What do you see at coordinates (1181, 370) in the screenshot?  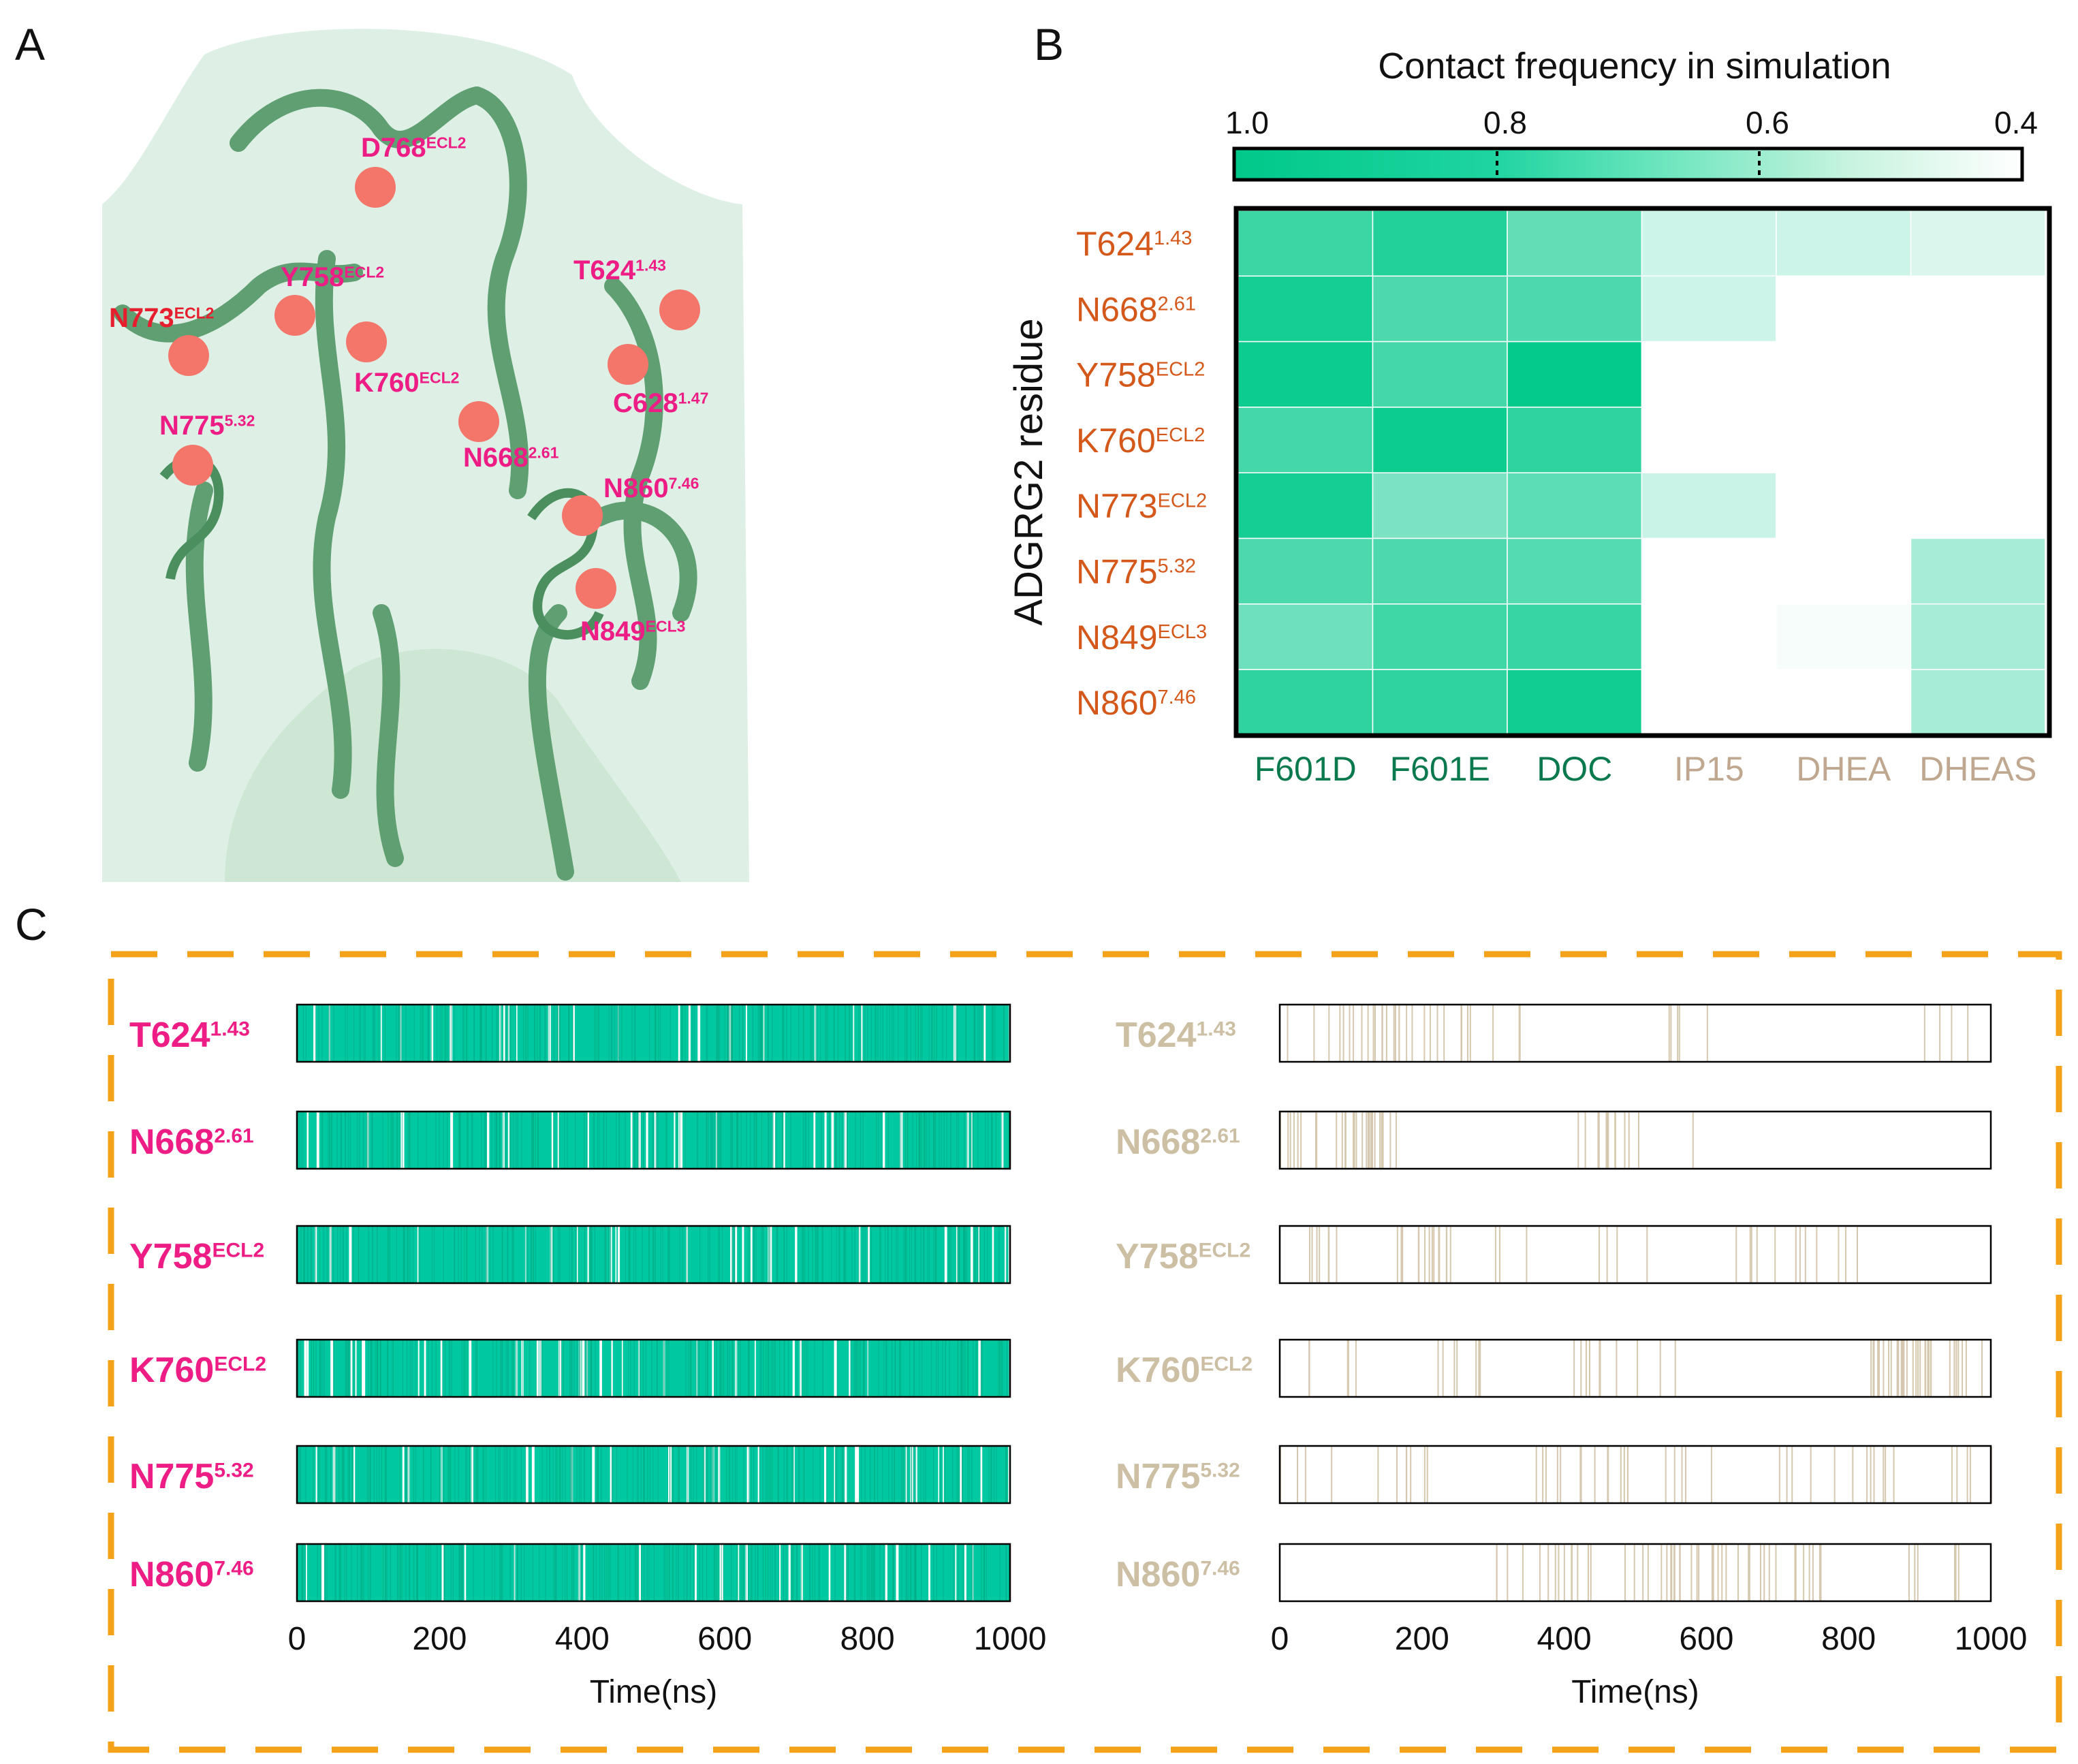 I see `heatmap-row-label-y758-superscript: ECL2` at bounding box center [1181, 370].